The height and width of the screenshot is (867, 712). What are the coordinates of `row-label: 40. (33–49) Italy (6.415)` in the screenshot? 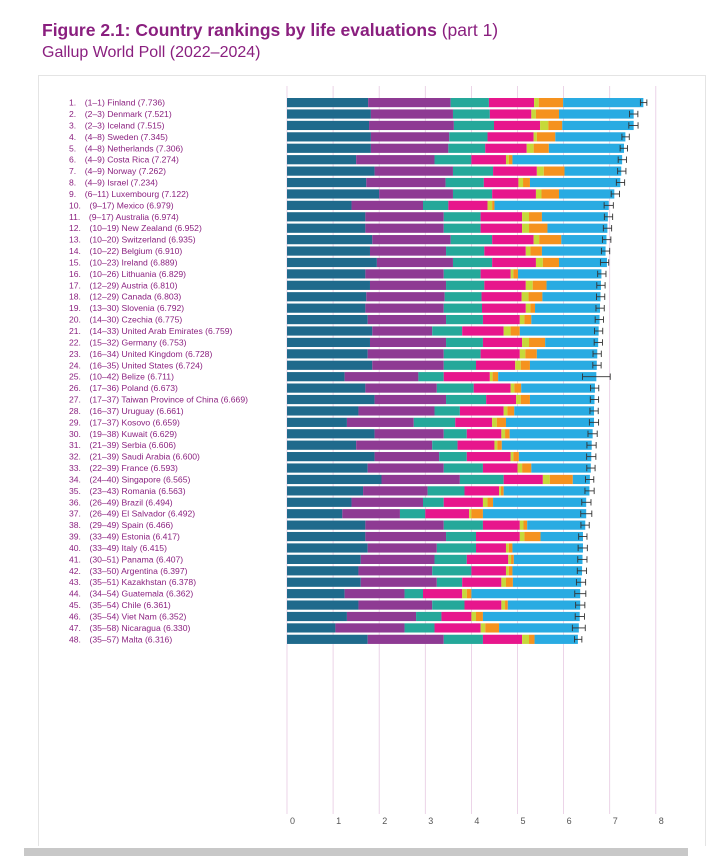 It's located at (118, 548).